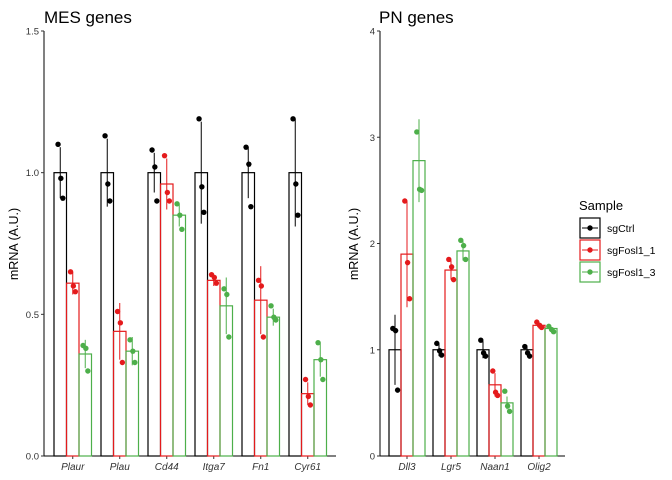 The image size is (672, 480). I want to click on legend-label: sgFosl1_3, so click(631, 273).